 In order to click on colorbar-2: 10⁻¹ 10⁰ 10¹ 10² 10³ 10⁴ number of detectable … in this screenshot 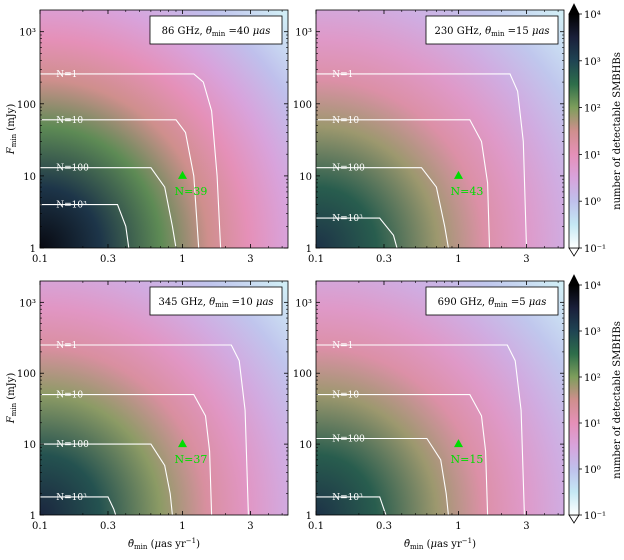, I will do `click(595, 399)`.